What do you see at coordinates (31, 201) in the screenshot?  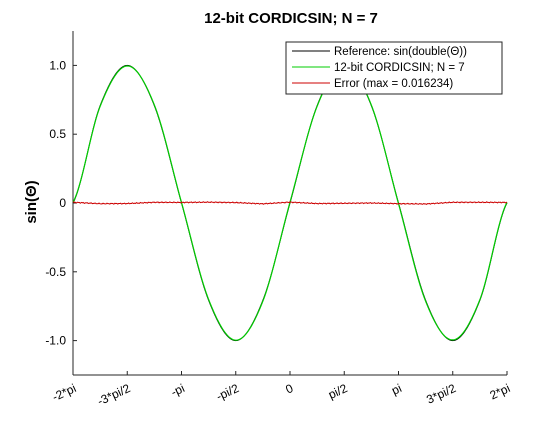 I see `y-axis-label: sin(Θ)` at bounding box center [31, 201].